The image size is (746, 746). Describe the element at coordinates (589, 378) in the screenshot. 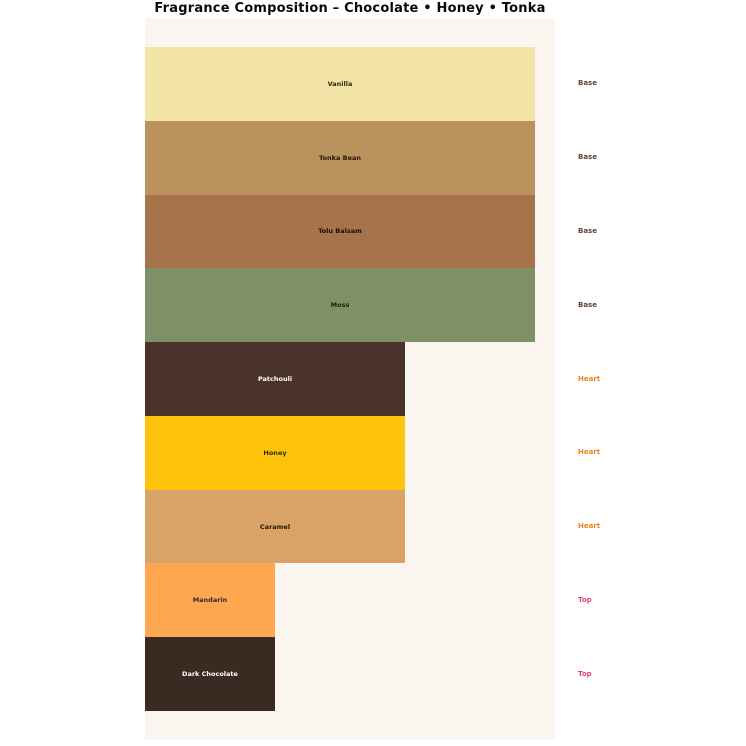

I see `tier-label-patchouli: Heart` at that location.